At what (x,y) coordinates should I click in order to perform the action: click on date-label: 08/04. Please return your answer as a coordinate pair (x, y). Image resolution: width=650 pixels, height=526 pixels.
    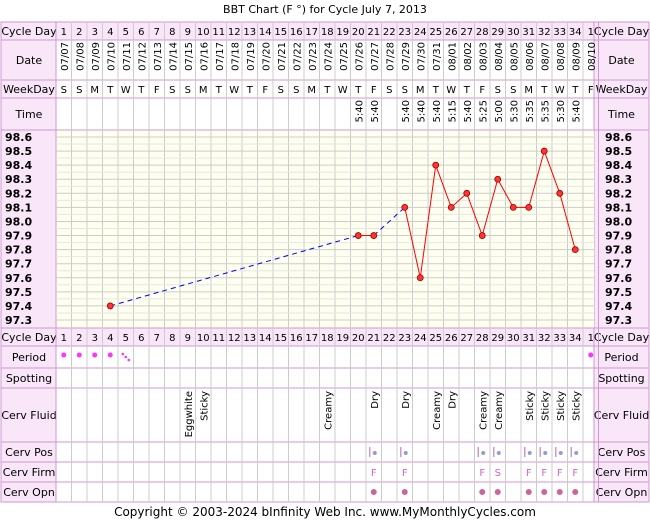
    Looking at the image, I should click on (499, 56).